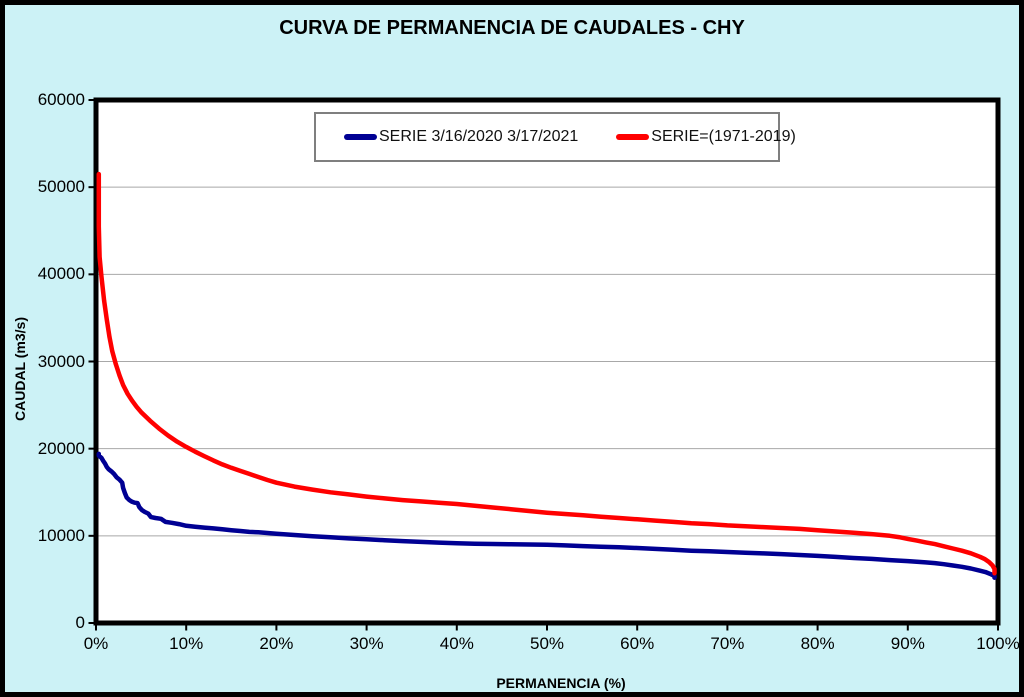 The width and height of the screenshot is (1024, 697). I want to click on legend-item-serie-2020-2021: SERIE 3/16/2020 3/17/2021, so click(461, 137).